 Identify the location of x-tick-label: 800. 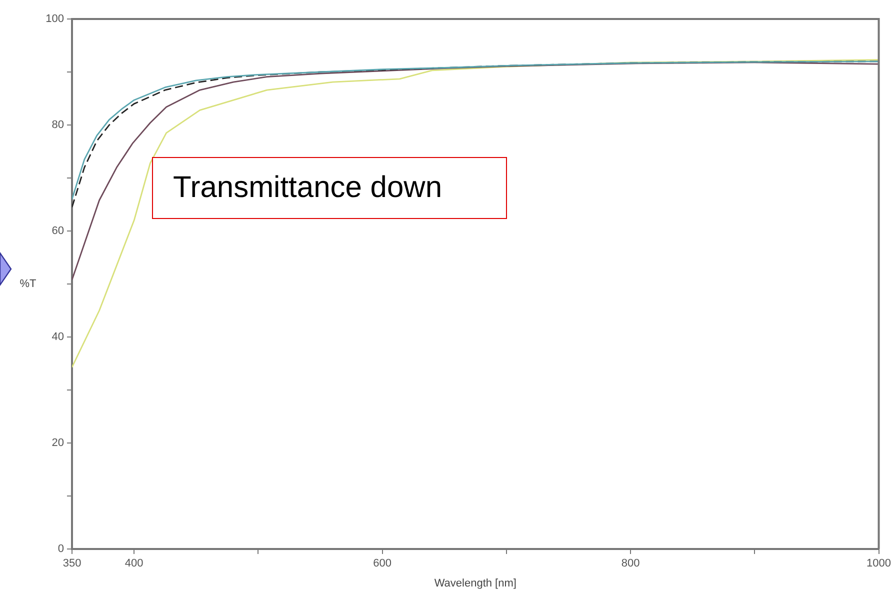
(630, 564).